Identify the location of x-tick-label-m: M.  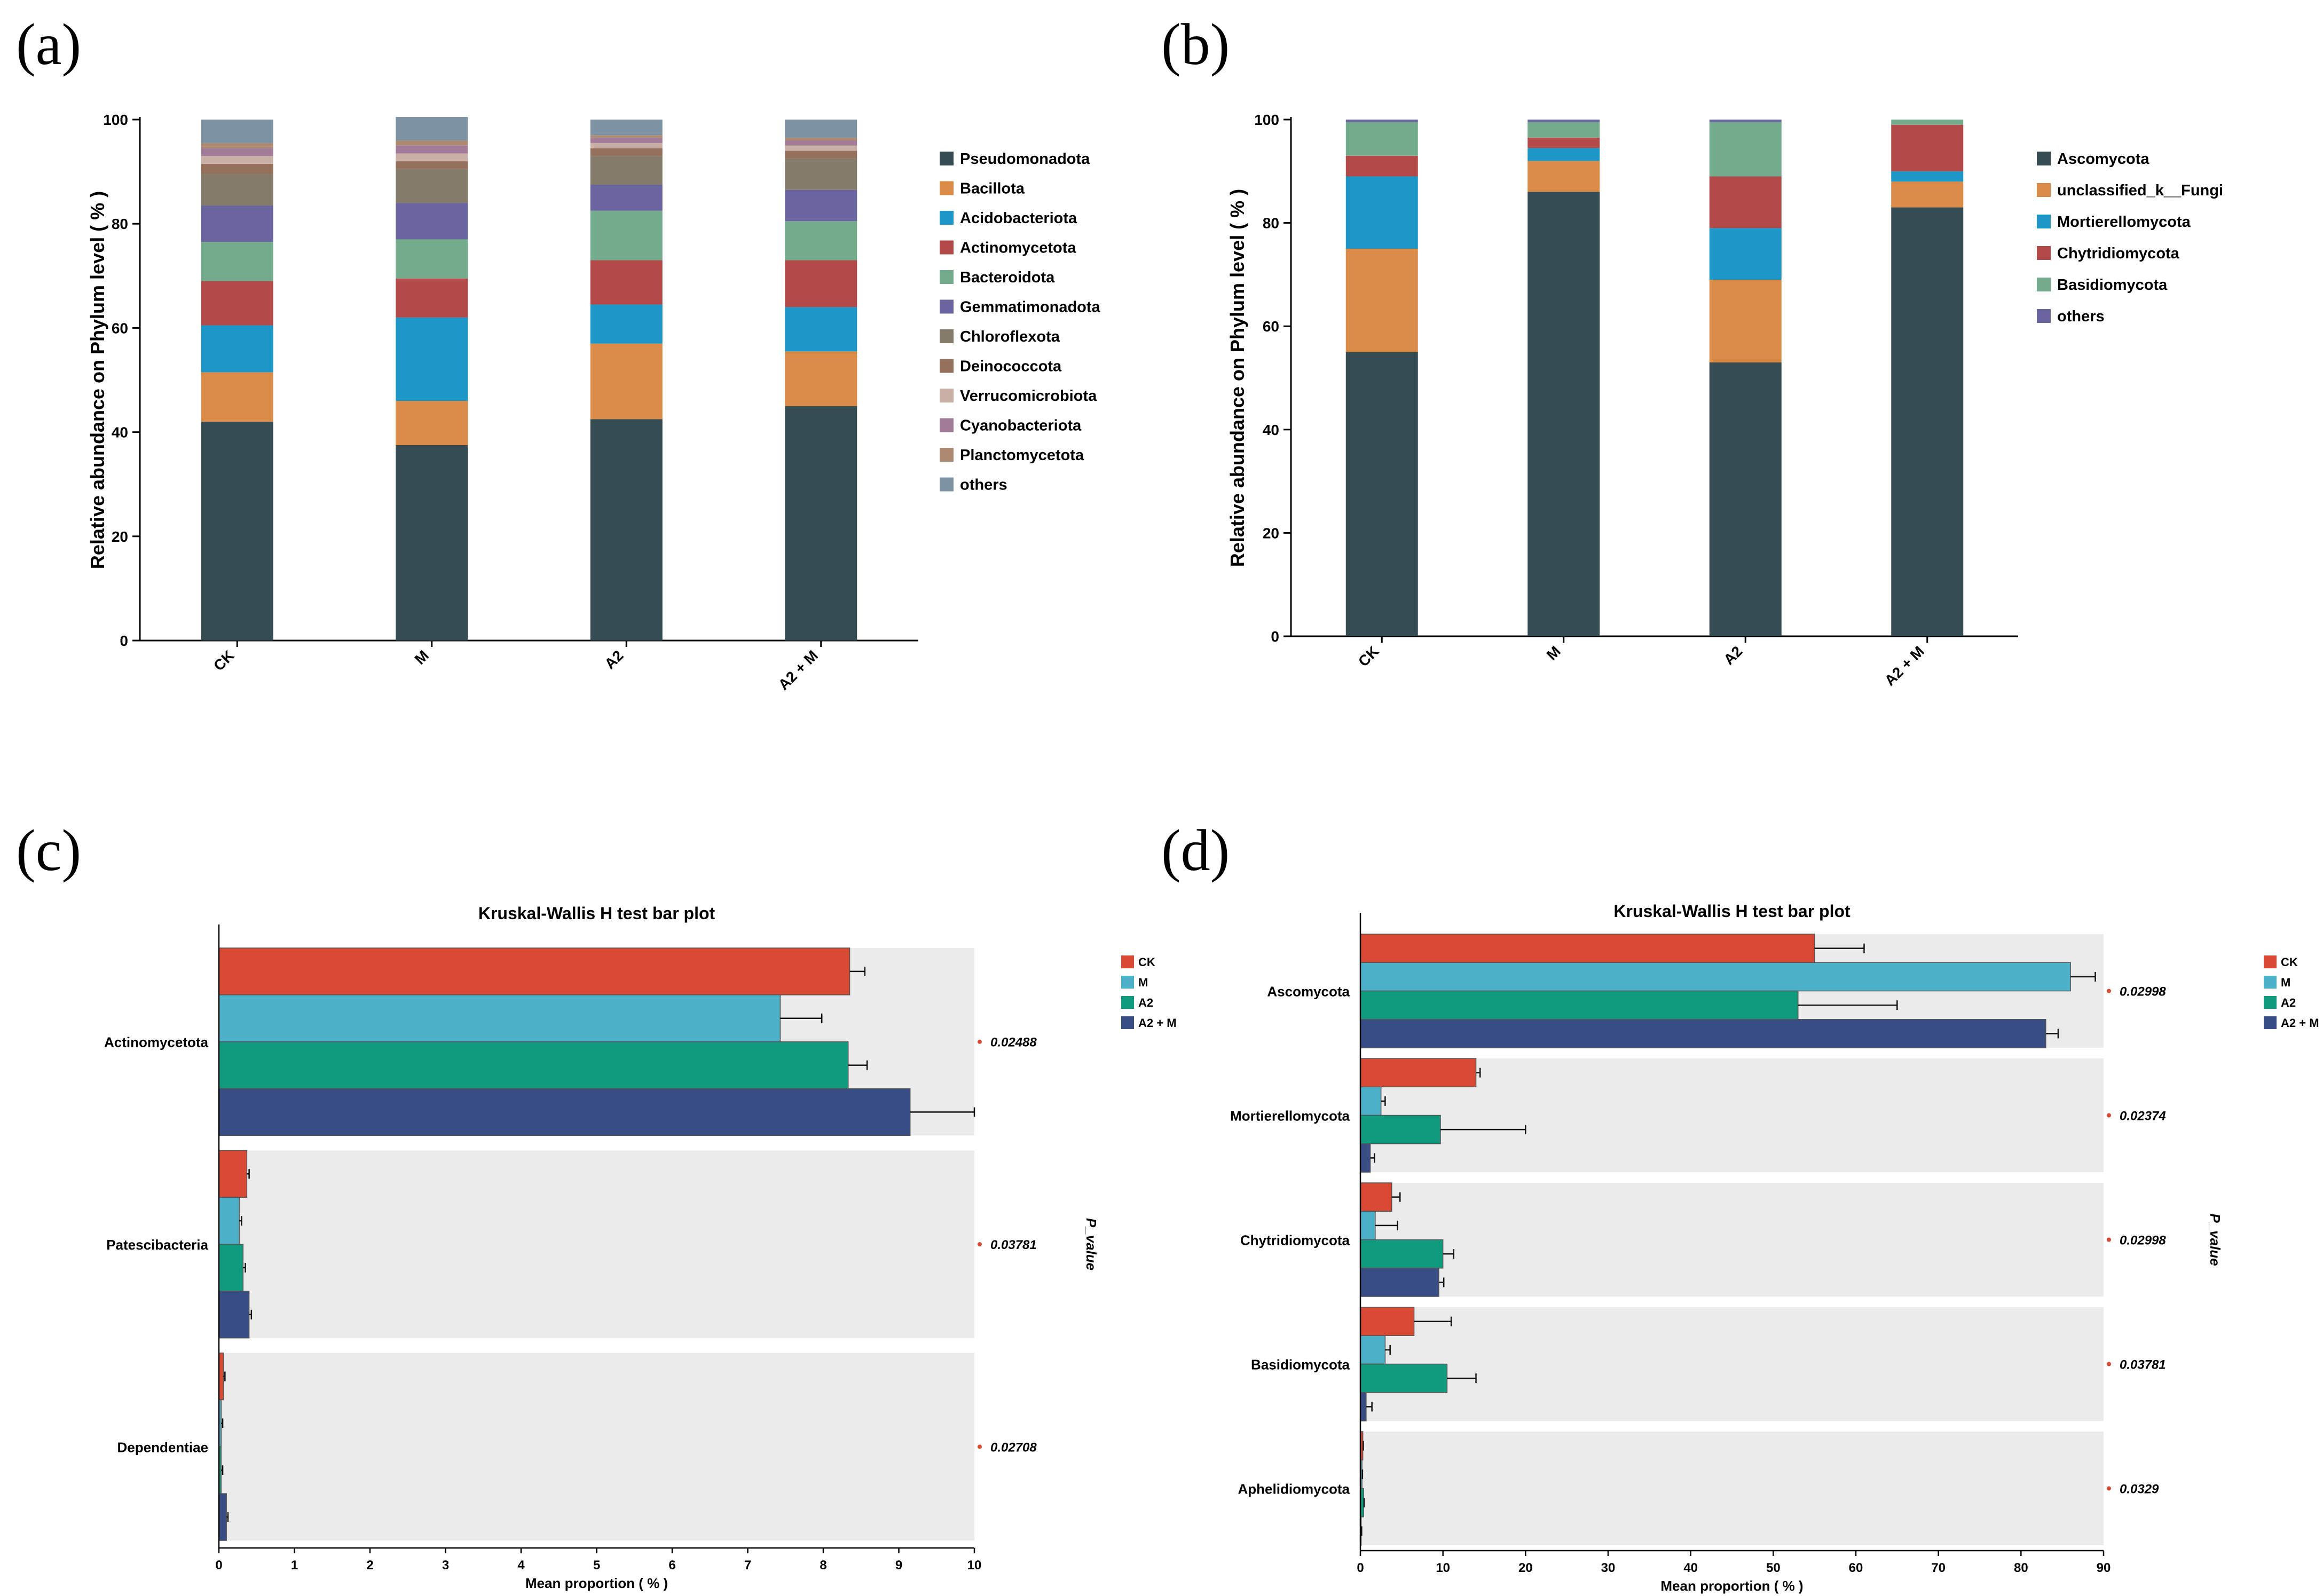
(1554, 653).